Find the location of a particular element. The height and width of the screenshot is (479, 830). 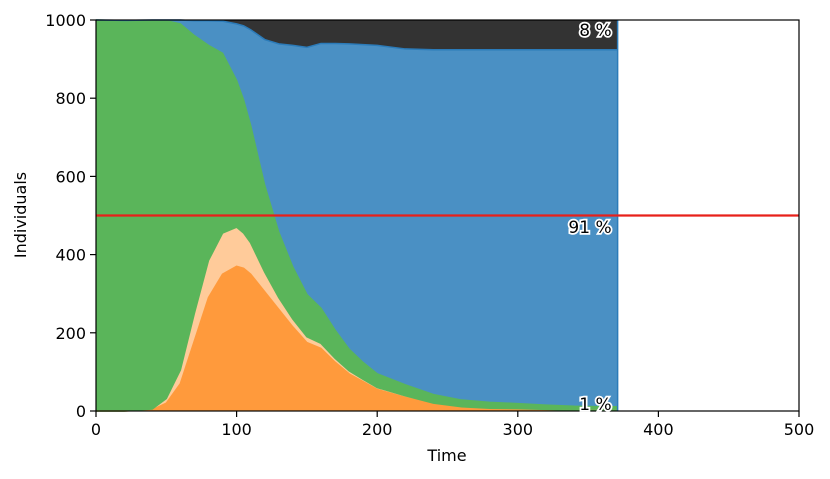

annotations: 8 % 91 % 1 % is located at coordinates (590, 218).